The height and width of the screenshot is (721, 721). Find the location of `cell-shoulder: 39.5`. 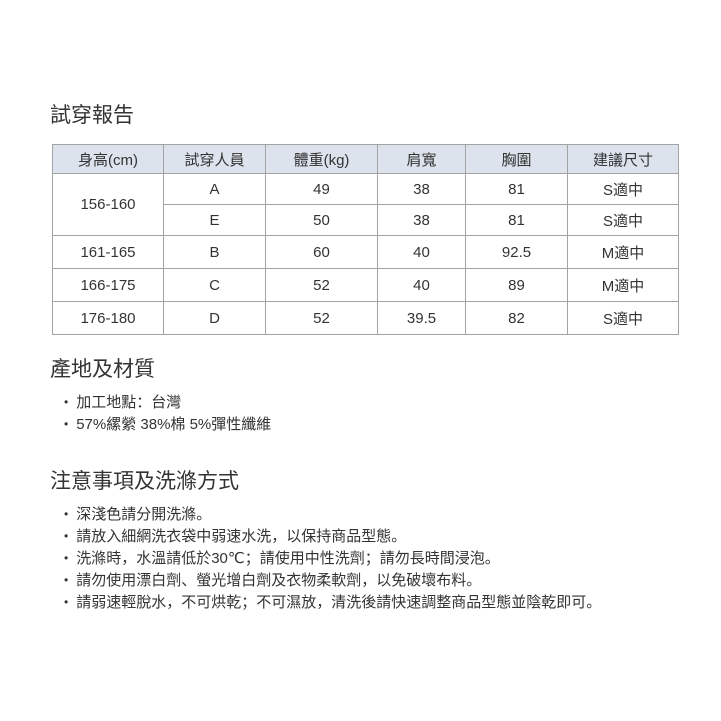

cell-shoulder: 39.5 is located at coordinates (421, 318).